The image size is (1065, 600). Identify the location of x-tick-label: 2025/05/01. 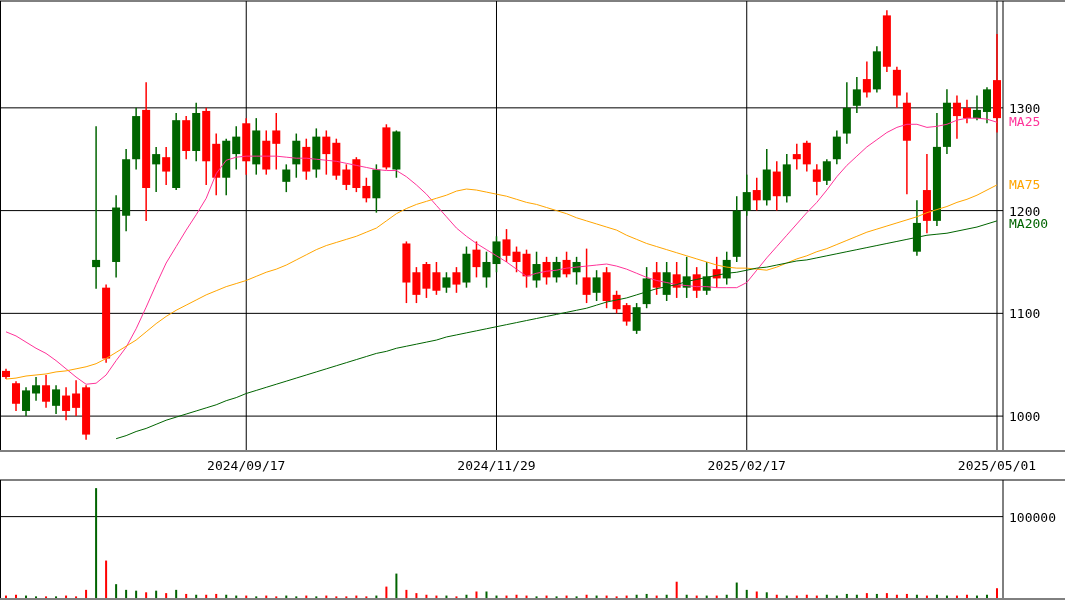
(997, 465).